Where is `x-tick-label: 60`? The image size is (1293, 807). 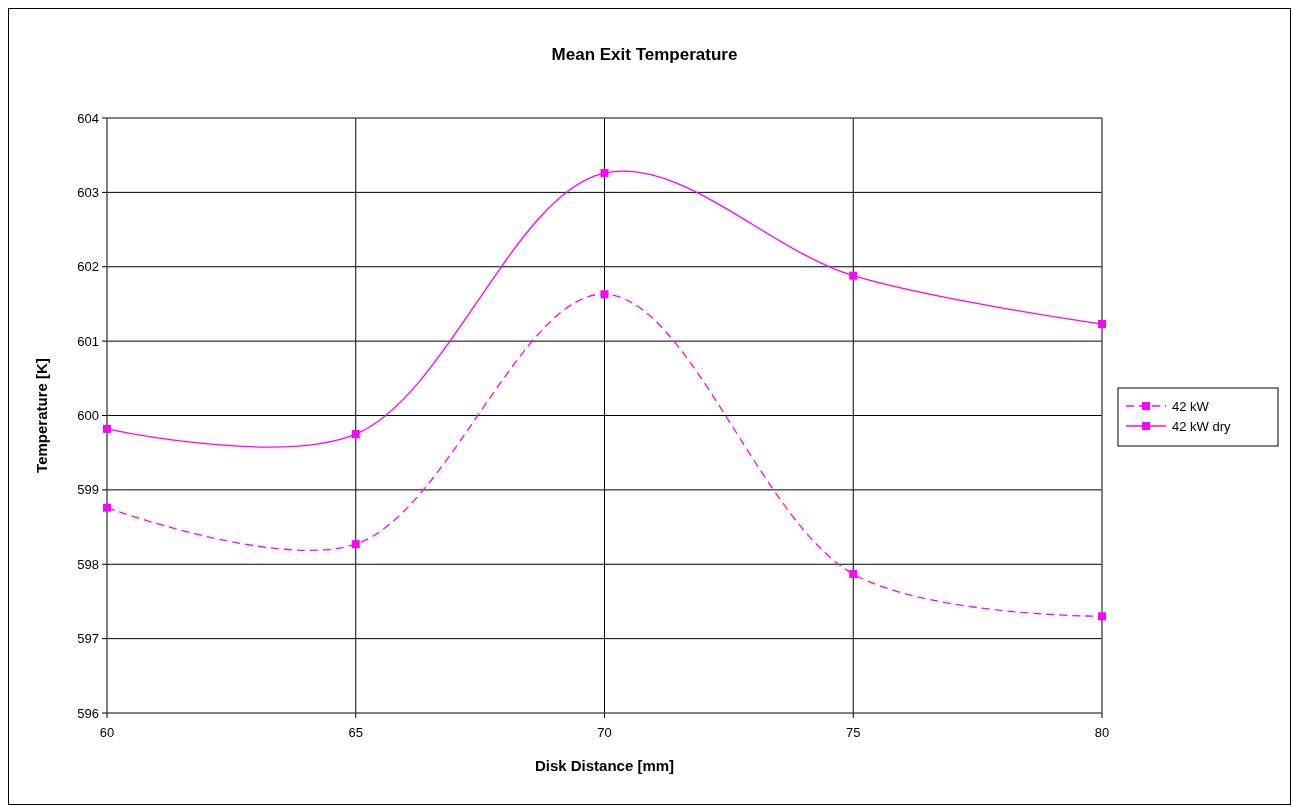 x-tick-label: 60 is located at coordinates (107, 732).